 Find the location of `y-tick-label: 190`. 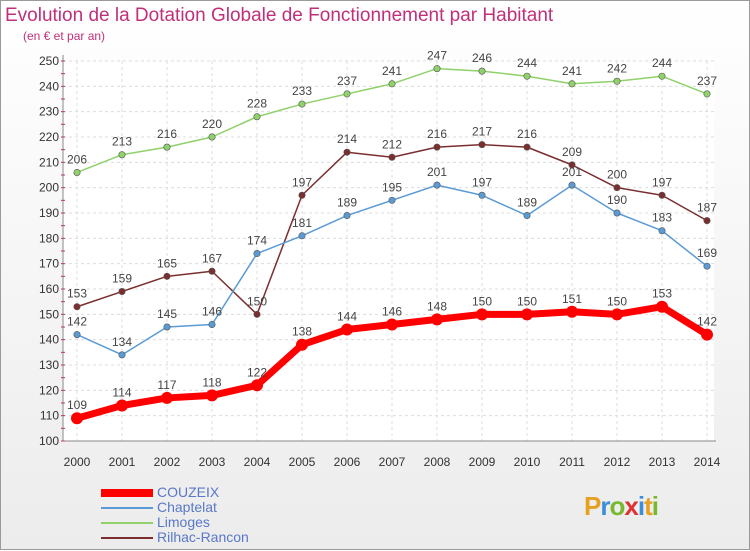

y-tick-label: 190 is located at coordinates (49, 213).